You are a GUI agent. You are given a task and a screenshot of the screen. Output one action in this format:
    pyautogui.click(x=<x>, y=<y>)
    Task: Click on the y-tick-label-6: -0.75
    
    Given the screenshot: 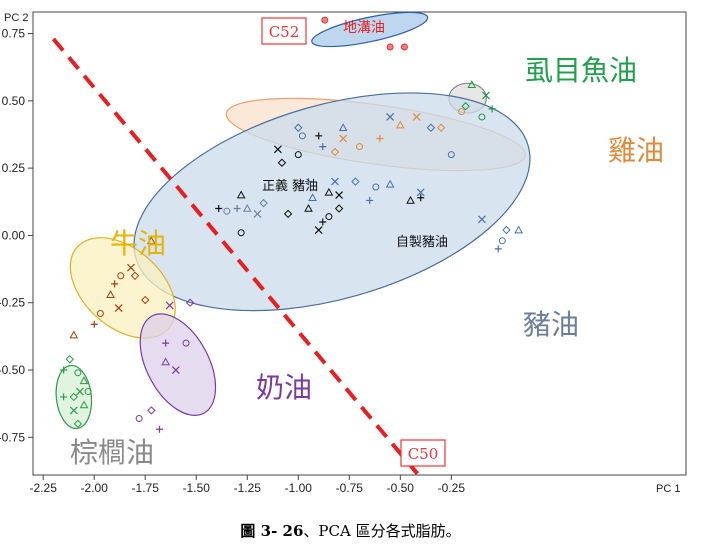 What is the action you would take?
    pyautogui.click(x=12, y=437)
    